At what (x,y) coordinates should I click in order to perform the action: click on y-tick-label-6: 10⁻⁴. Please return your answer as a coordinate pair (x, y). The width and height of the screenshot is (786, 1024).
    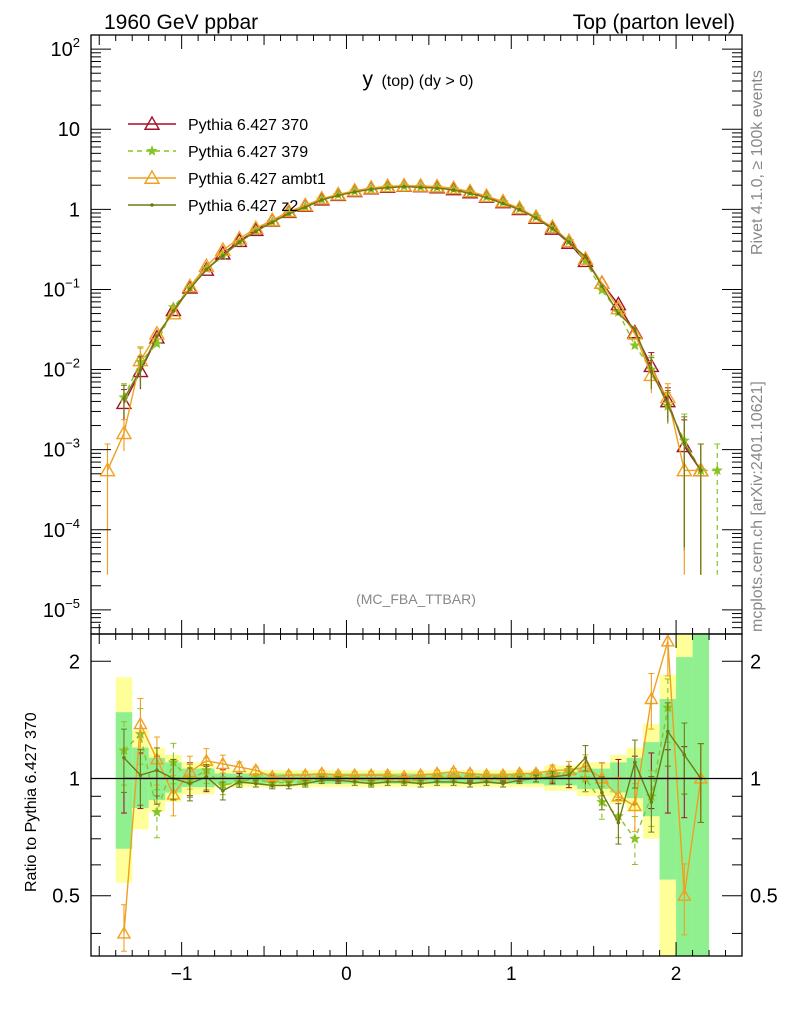
    Looking at the image, I should click on (61, 529).